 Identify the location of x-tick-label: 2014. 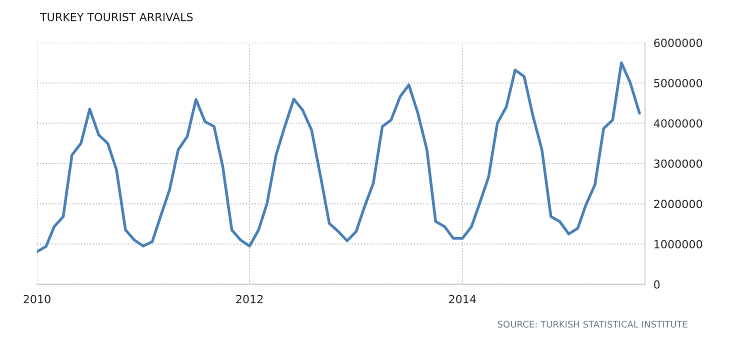
(462, 299).